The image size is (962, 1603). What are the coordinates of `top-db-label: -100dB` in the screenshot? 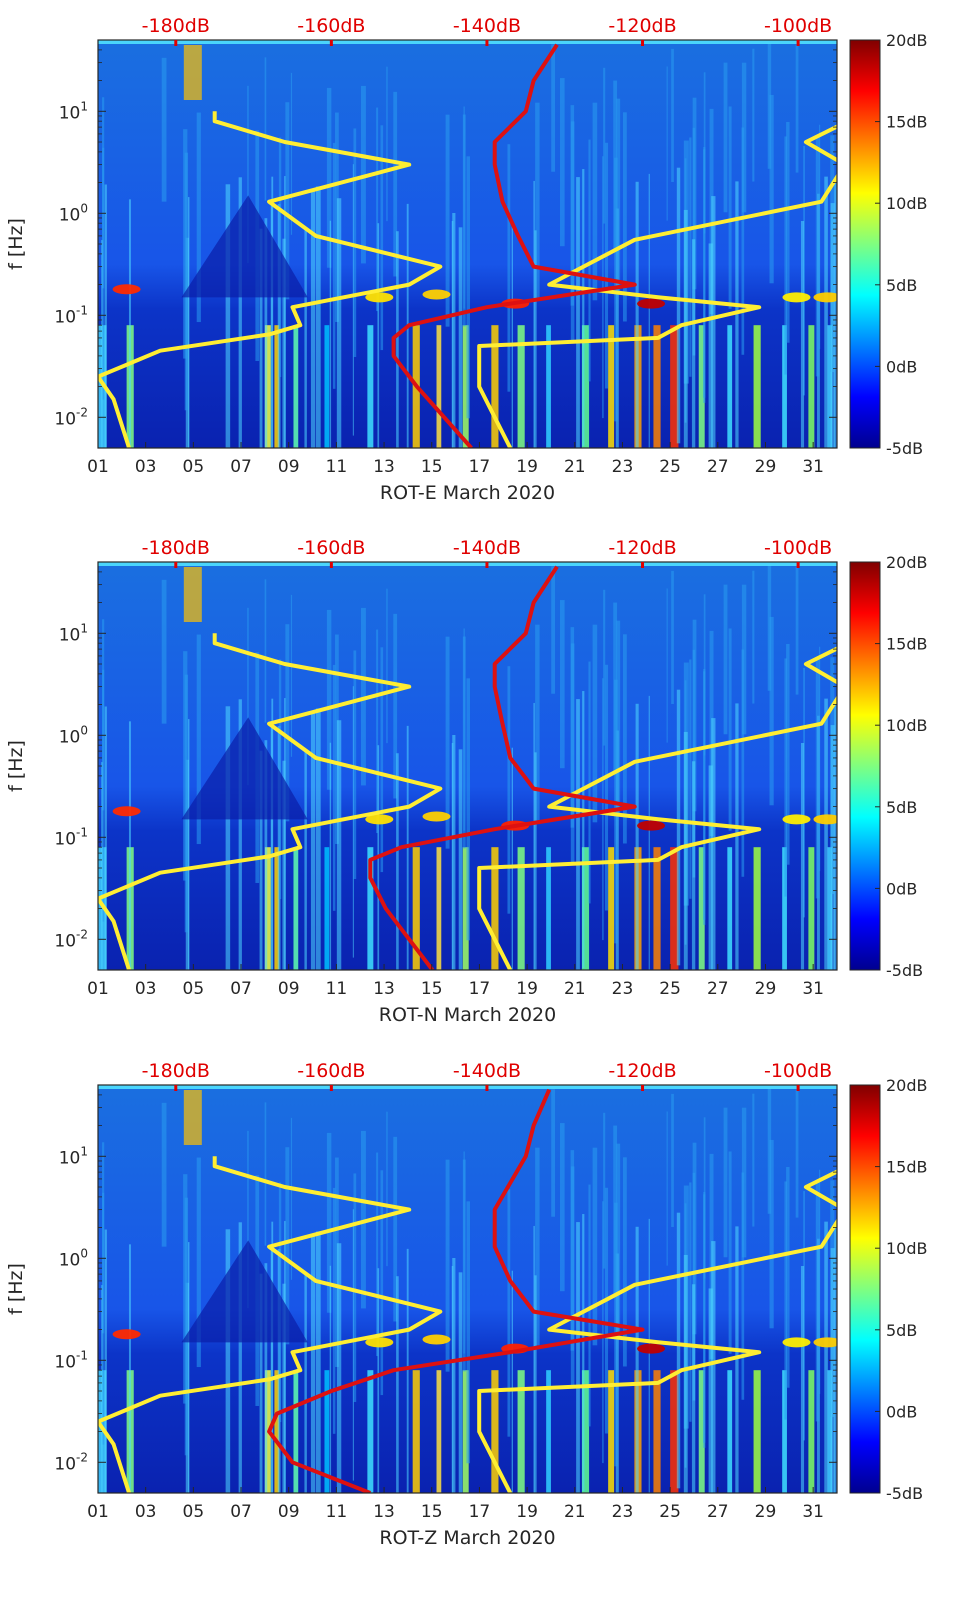 It's located at (798, 1071).